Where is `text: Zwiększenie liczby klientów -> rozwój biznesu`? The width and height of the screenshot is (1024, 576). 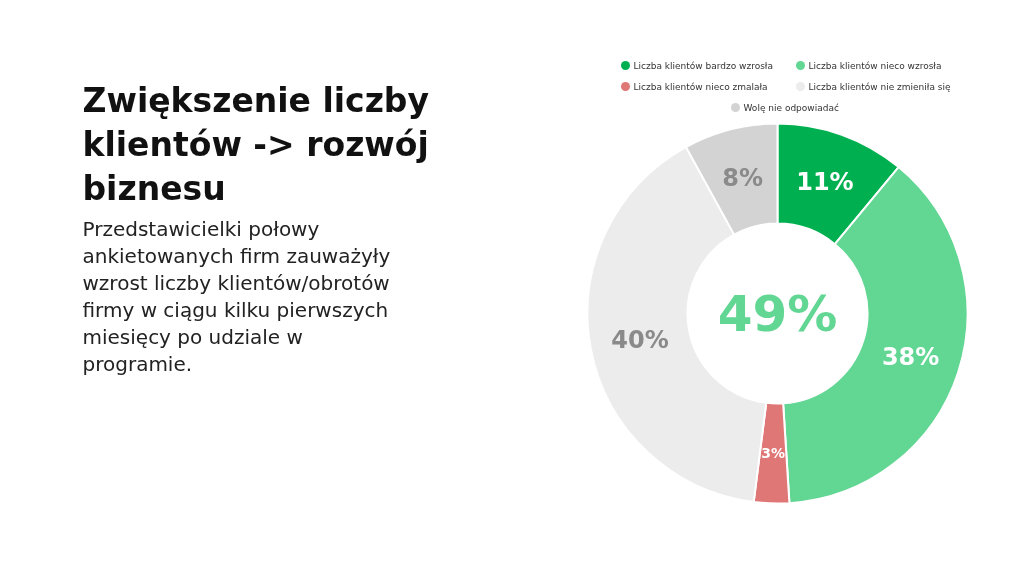
text: Zwiększenie liczby klientów -> rozwój biznesu is located at coordinates (255, 144).